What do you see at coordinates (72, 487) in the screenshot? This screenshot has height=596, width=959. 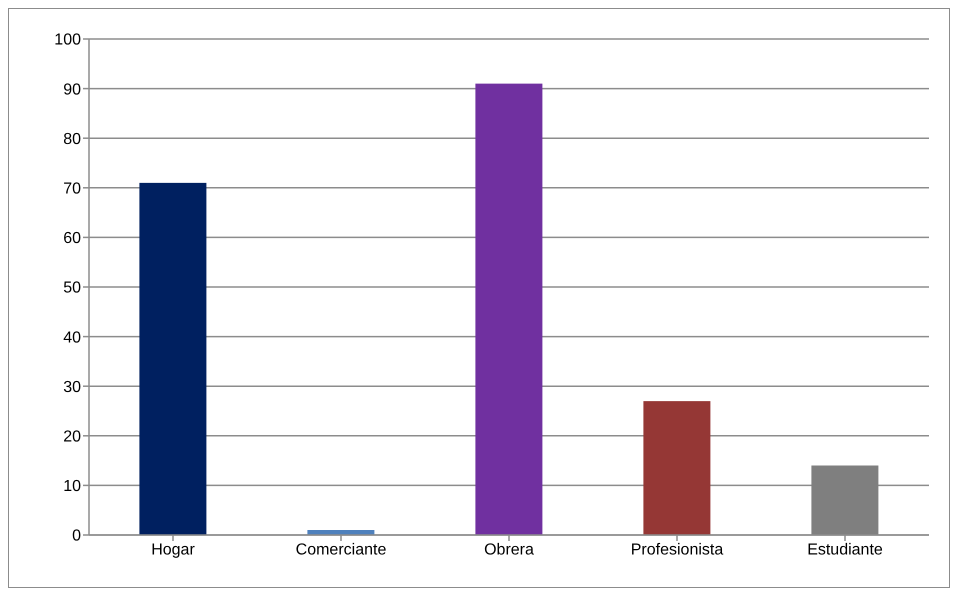 I see `y-tick-label: 10` at bounding box center [72, 487].